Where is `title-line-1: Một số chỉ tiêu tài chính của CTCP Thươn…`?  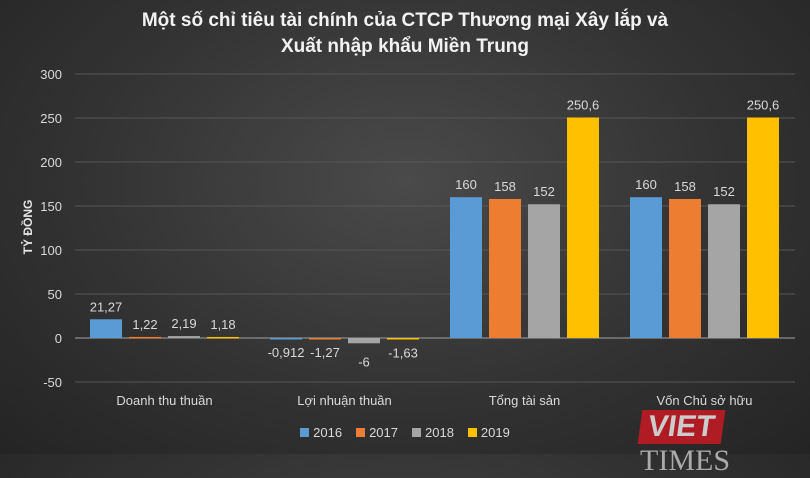 title-line-1: Một số chỉ tiêu tài chính của CTCP Thươn… is located at coordinates (405, 20).